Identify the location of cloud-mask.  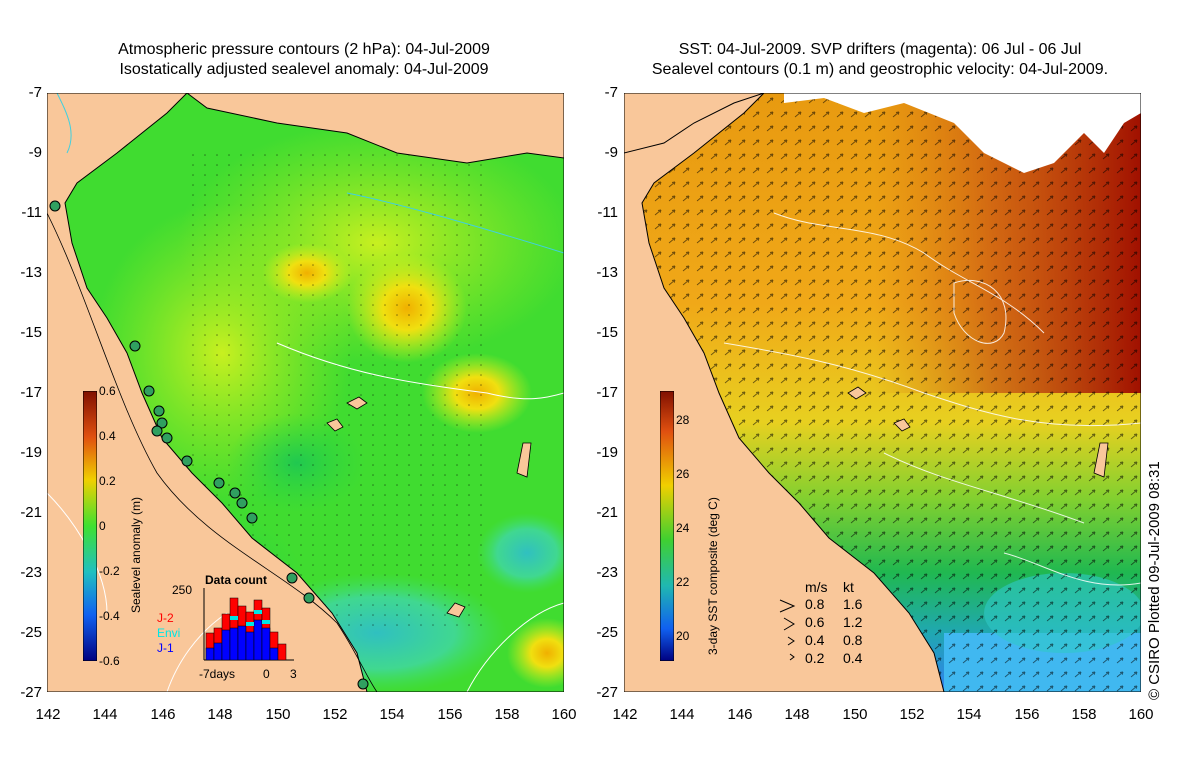
(962, 133).